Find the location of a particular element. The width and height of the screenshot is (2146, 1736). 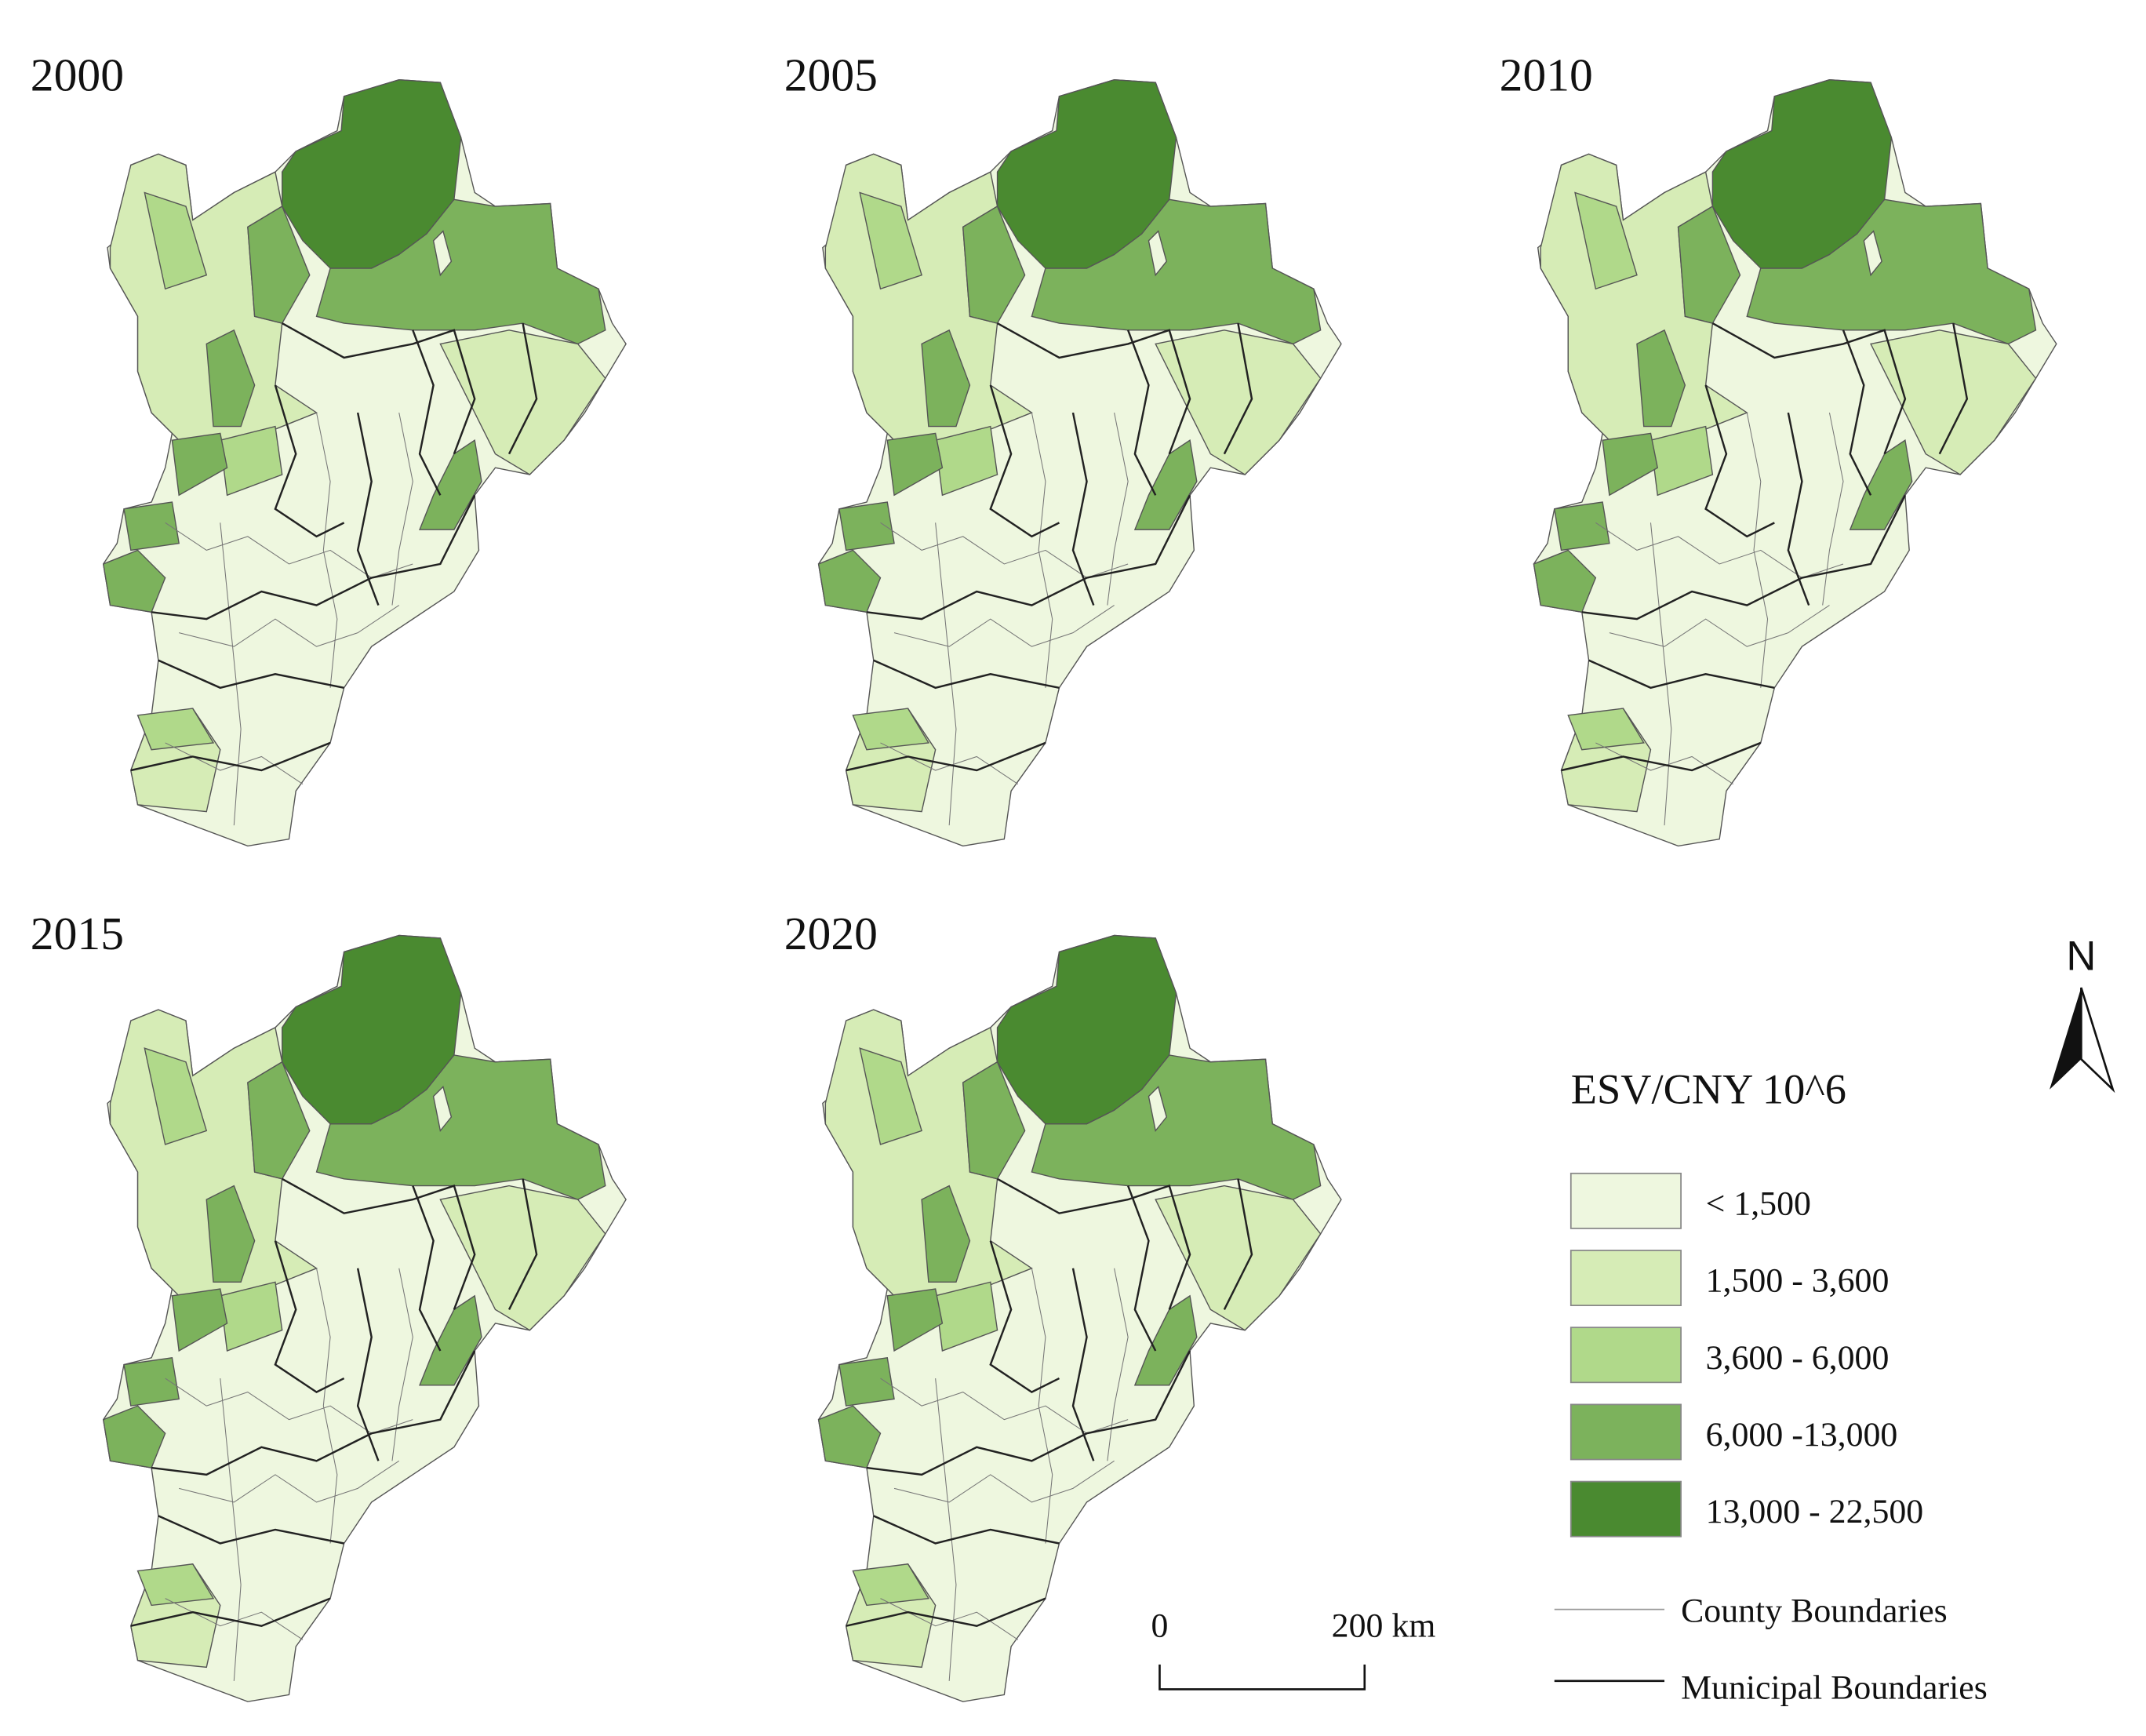

legend-label: Municipal Boundaries is located at coordinates (1834, 1688).